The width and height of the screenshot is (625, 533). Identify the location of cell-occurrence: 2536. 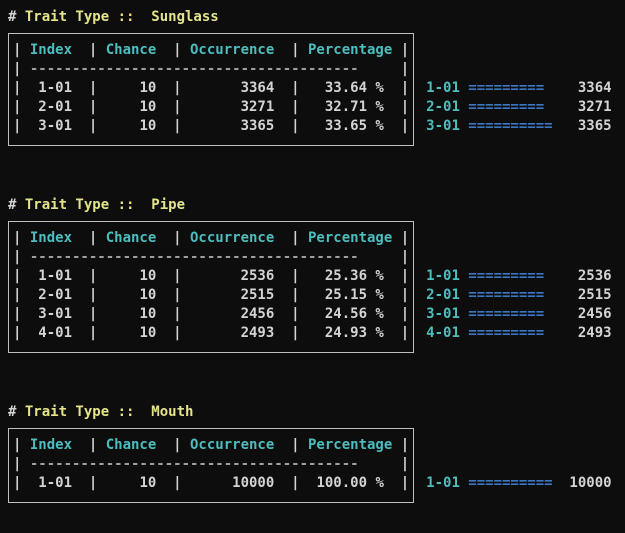
(257, 276).